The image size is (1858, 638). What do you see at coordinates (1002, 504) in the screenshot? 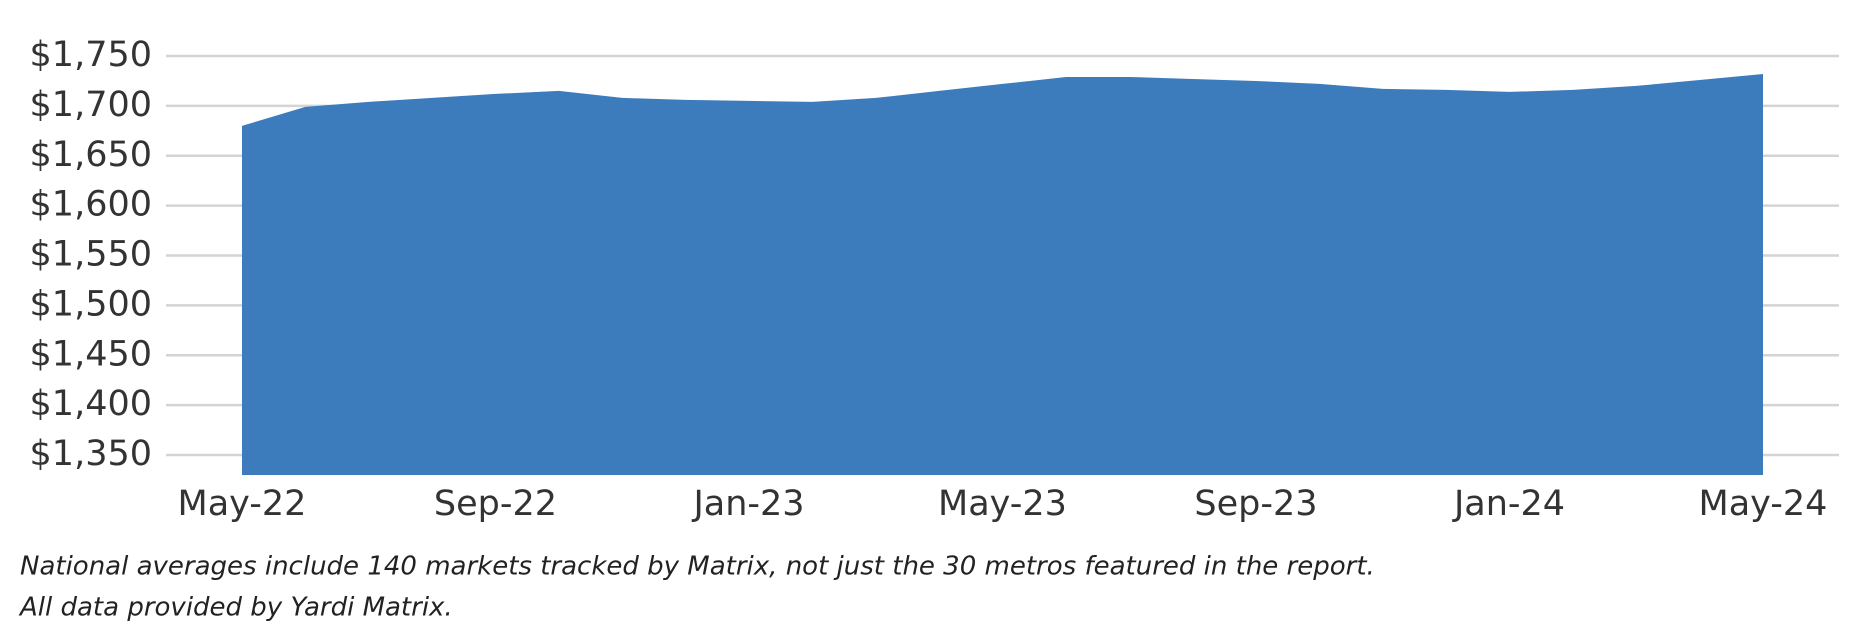
I see `x-tick-label: May-23` at bounding box center [1002, 504].